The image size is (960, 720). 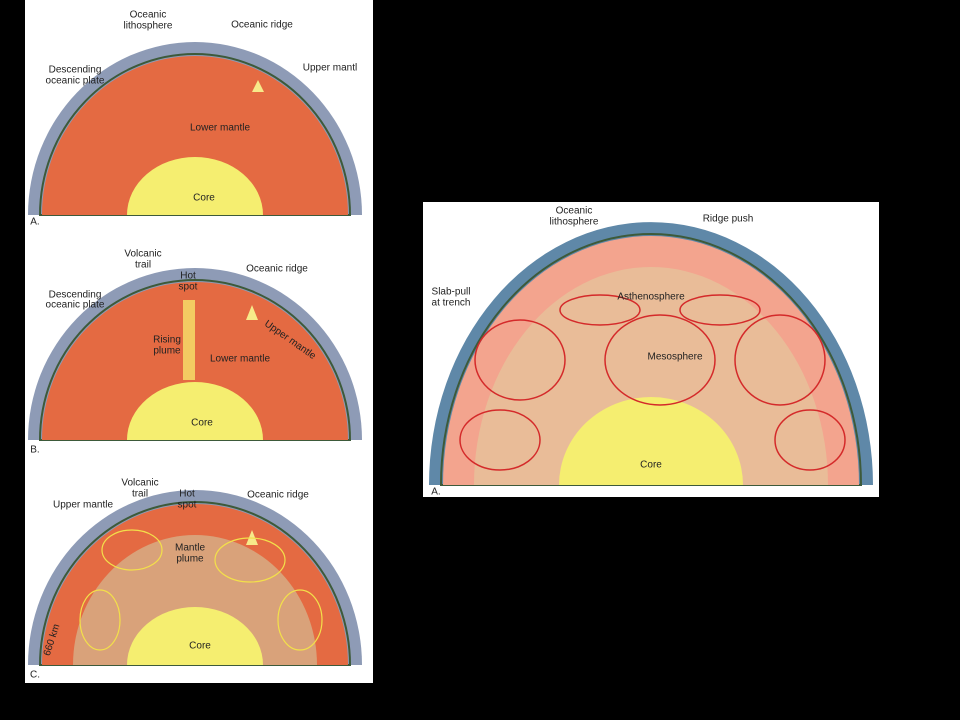 I want to click on label: Upper mantl, so click(x=330, y=68).